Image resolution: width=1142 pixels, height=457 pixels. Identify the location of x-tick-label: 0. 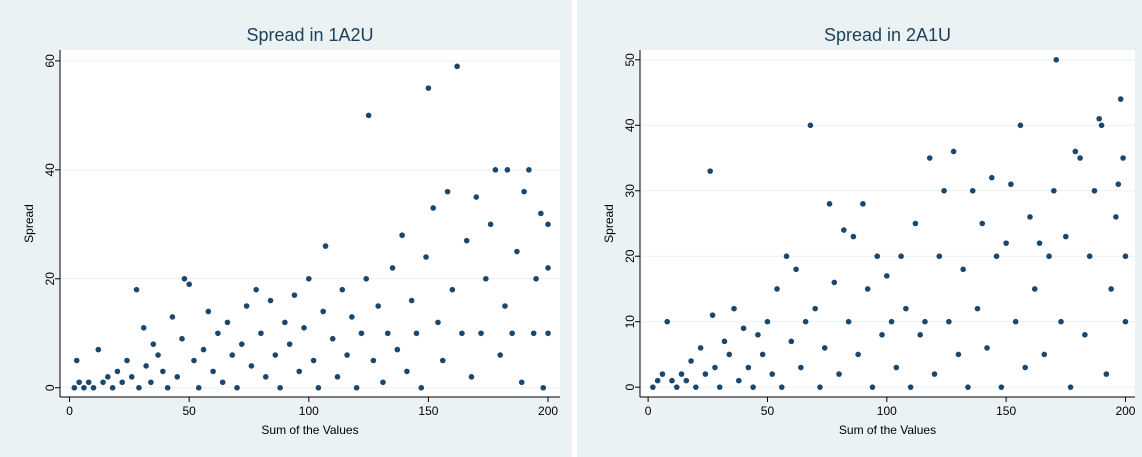
(648, 411).